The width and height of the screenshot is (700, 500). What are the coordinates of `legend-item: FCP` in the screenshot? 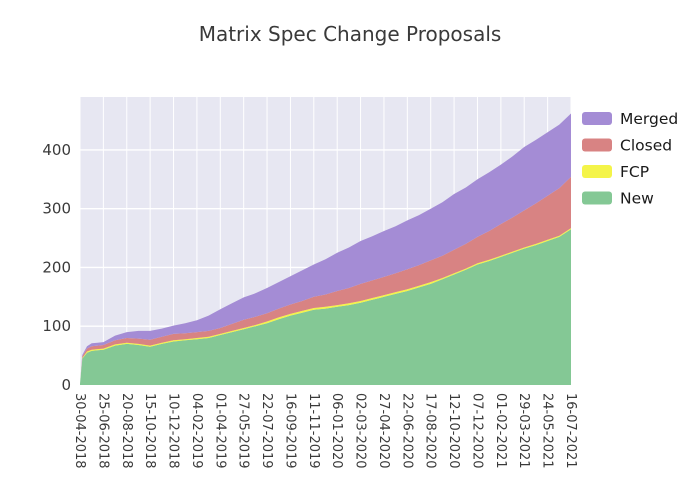 It's located at (615, 172).